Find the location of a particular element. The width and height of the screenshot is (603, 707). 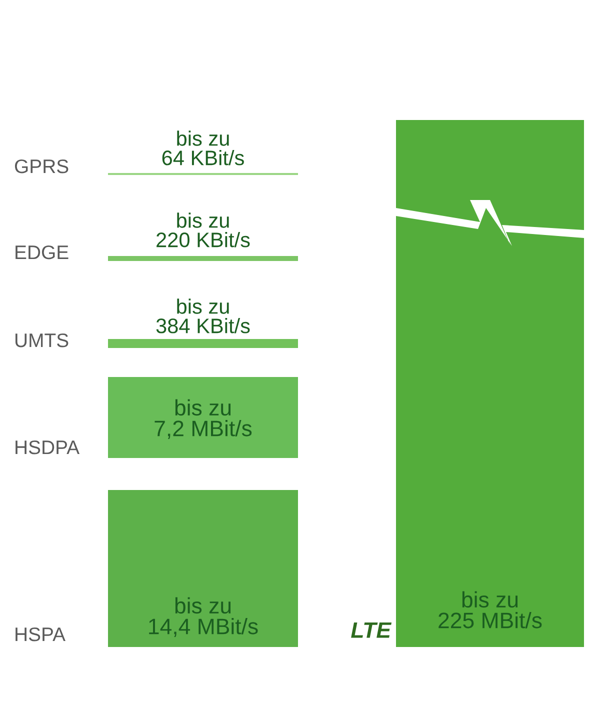

data-label: bis zu 220 KBit/s is located at coordinates (203, 230).